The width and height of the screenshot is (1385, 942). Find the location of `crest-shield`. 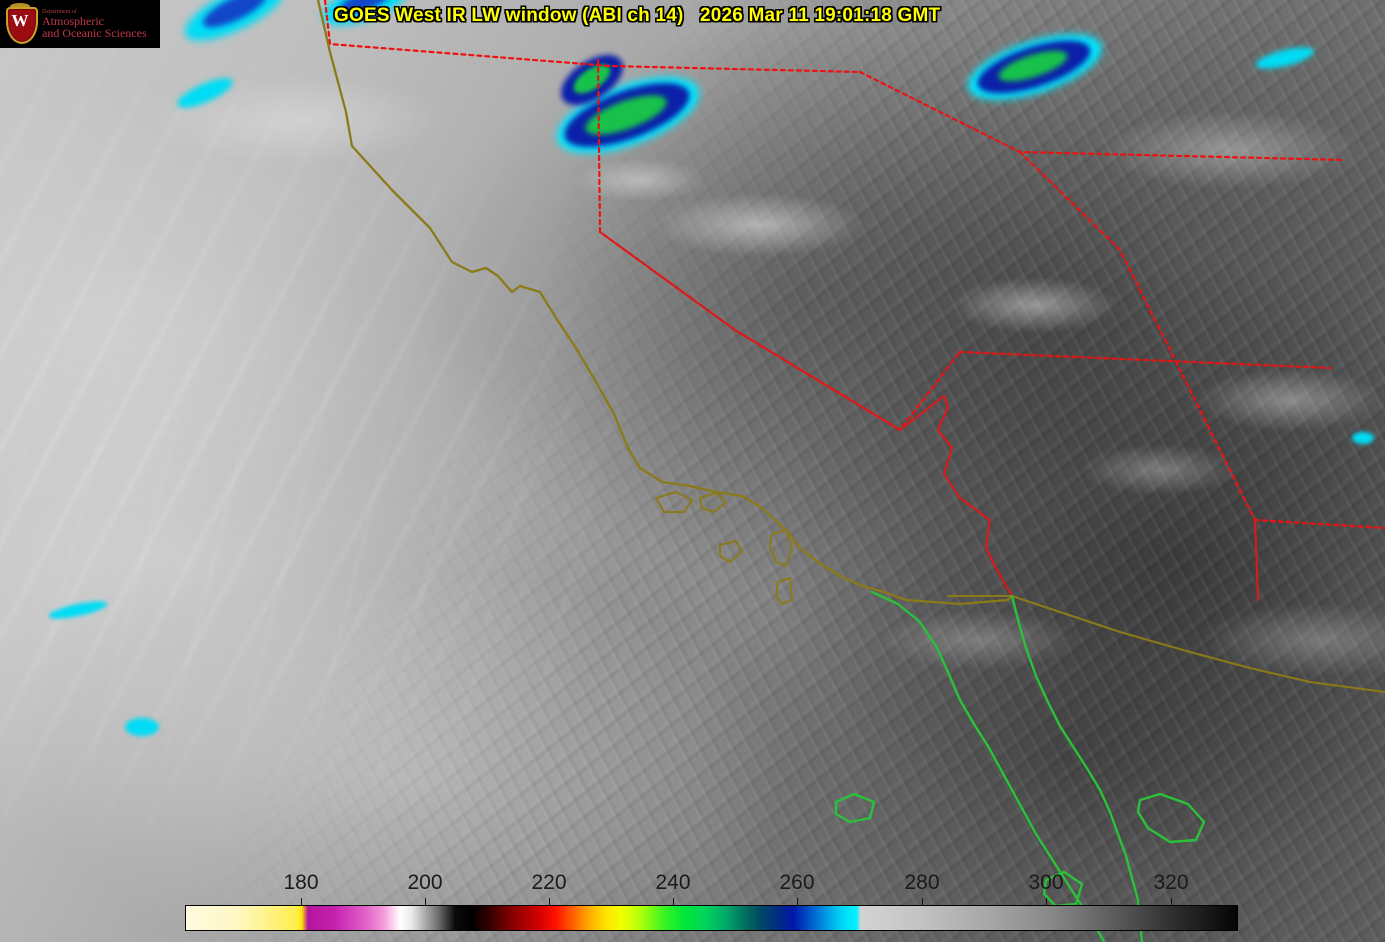

crest-shield is located at coordinates (22, 25).